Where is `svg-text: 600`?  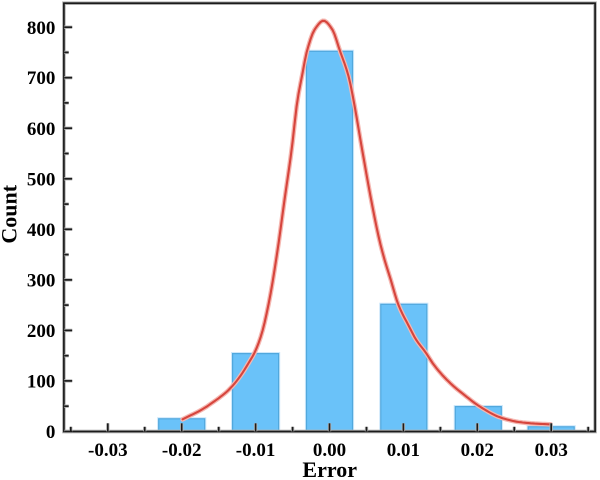 svg-text: 600 is located at coordinates (41, 129).